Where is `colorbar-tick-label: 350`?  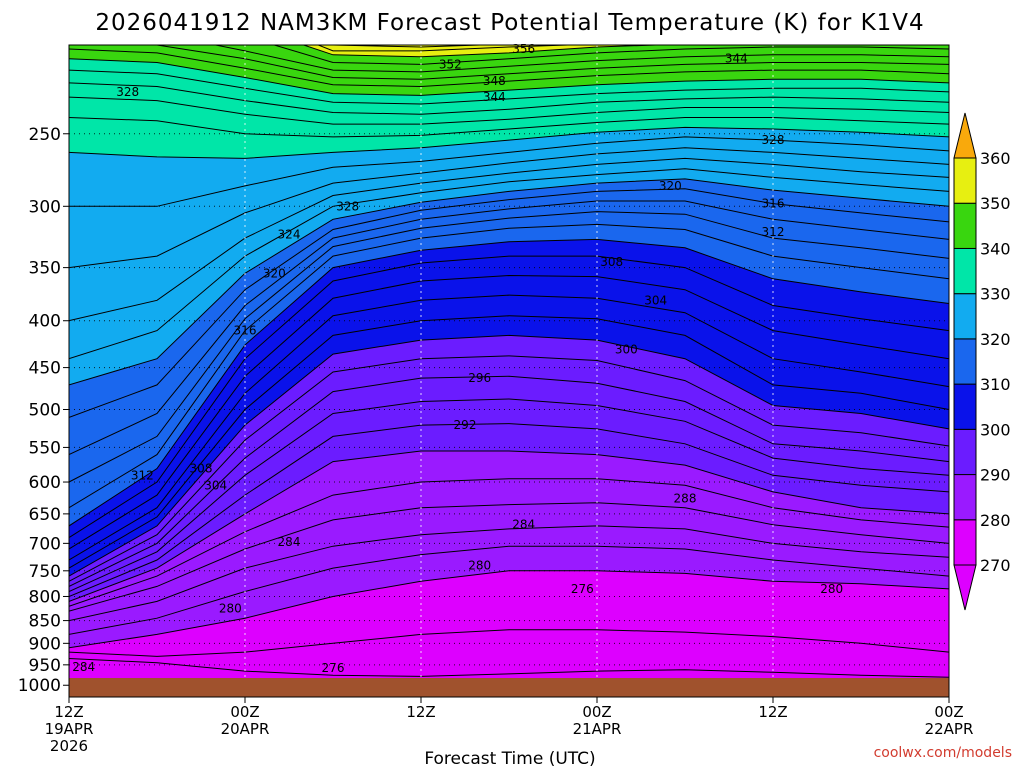 colorbar-tick-label: 350 is located at coordinates (995, 203).